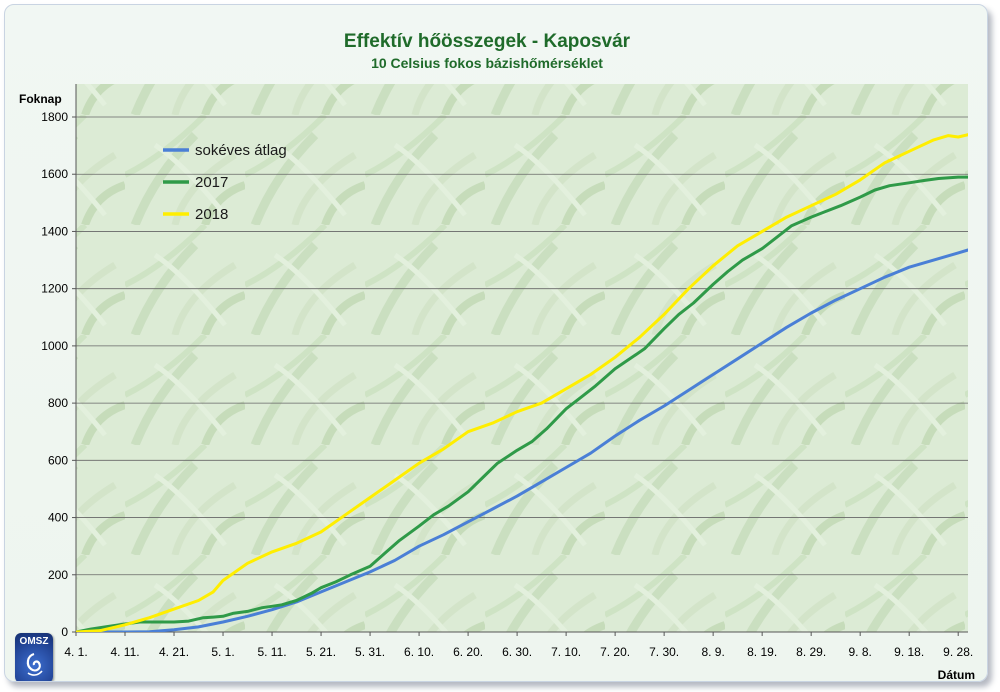 The height and width of the screenshot is (692, 1000). Describe the element at coordinates (241, 150) in the screenshot. I see `legend-label: sokéves átlag` at that location.